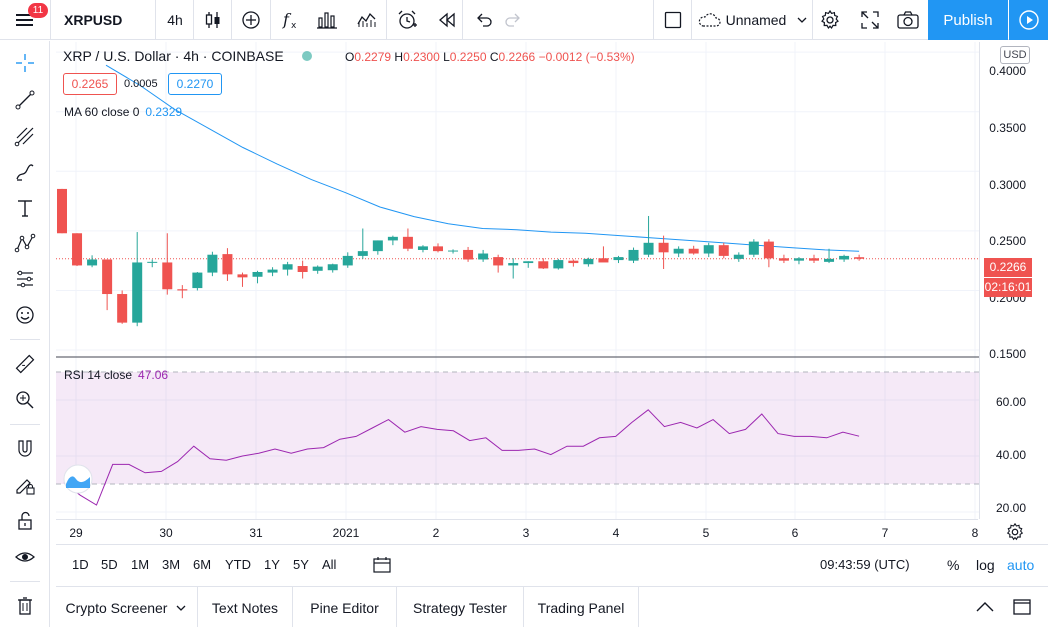  I want to click on rsi-tick: 20.00, so click(1010, 508).